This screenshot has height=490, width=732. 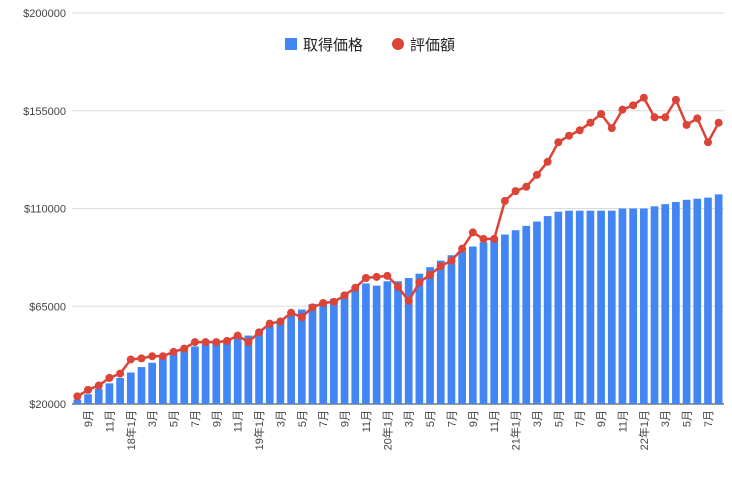 What do you see at coordinates (432, 45) in the screenshot?
I see `legend-label-line: 評価額` at bounding box center [432, 45].